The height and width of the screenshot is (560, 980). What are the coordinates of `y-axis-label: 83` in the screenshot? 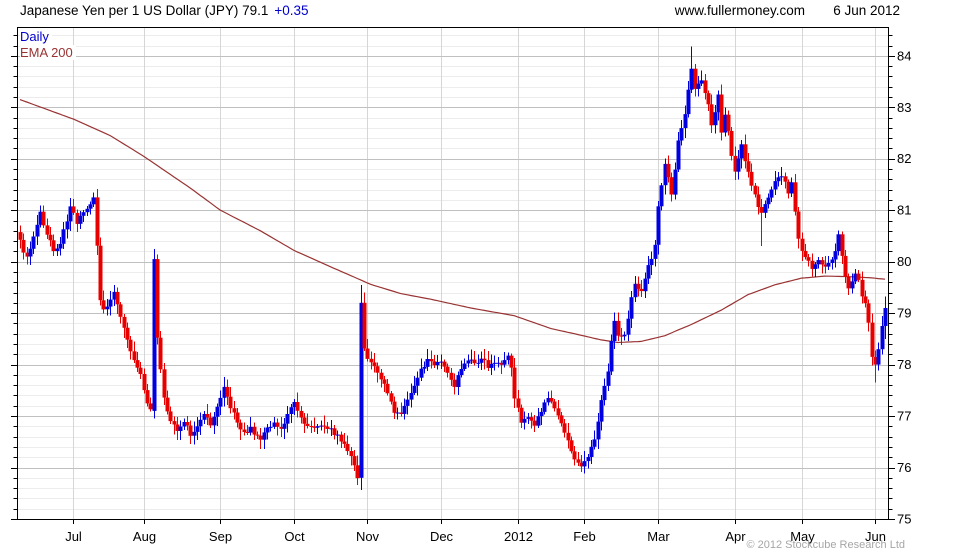 It's located at (904, 107).